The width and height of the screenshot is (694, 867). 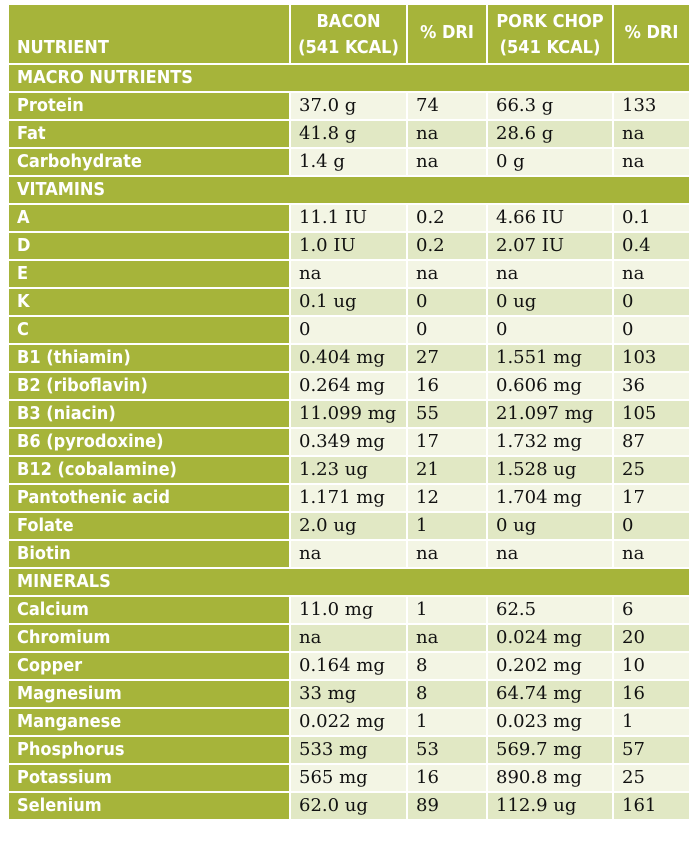 What do you see at coordinates (550, 386) in the screenshot?
I see `pork-amount: 0.606 mg` at bounding box center [550, 386].